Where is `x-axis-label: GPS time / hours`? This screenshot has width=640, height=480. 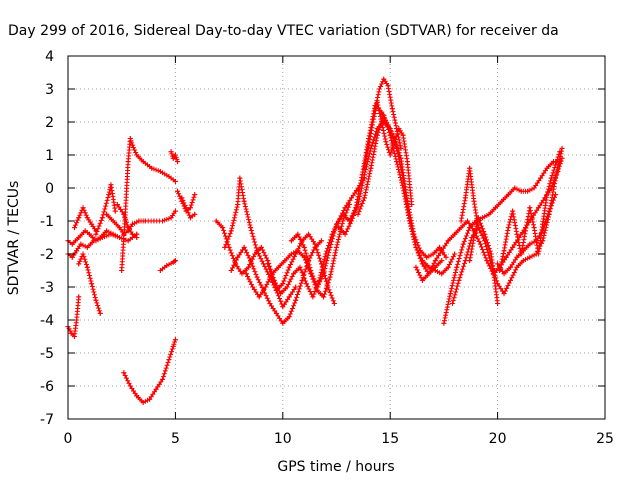 x-axis-label: GPS time / hours is located at coordinates (335, 467).